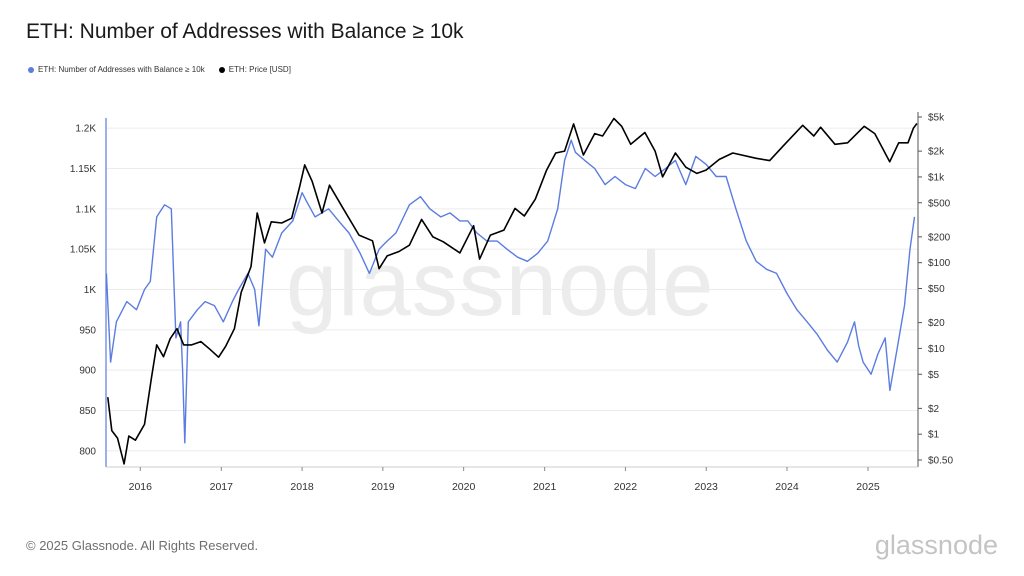 This screenshot has width=1024, height=576. I want to click on x-tick-label: 2023, so click(707, 487).